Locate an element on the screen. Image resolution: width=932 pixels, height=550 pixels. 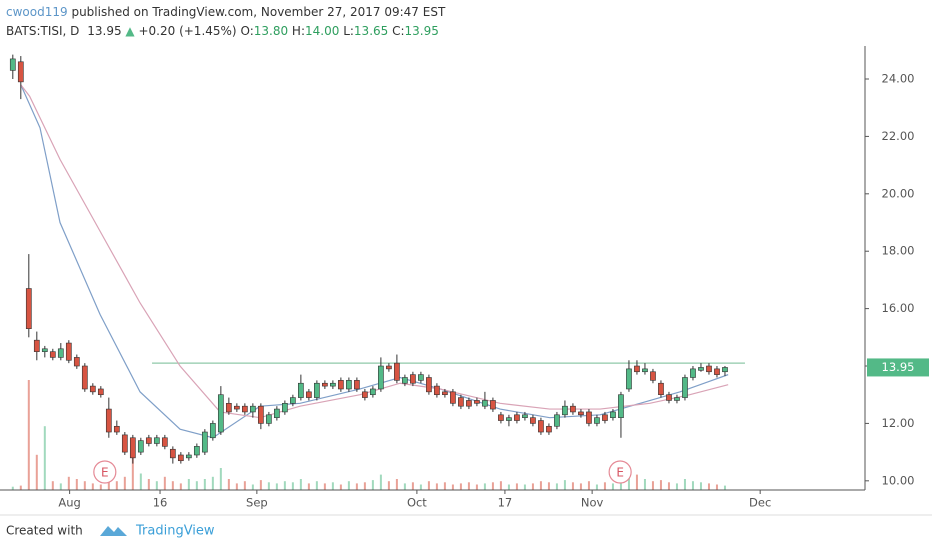
last-price-box is located at coordinates (898, 367).